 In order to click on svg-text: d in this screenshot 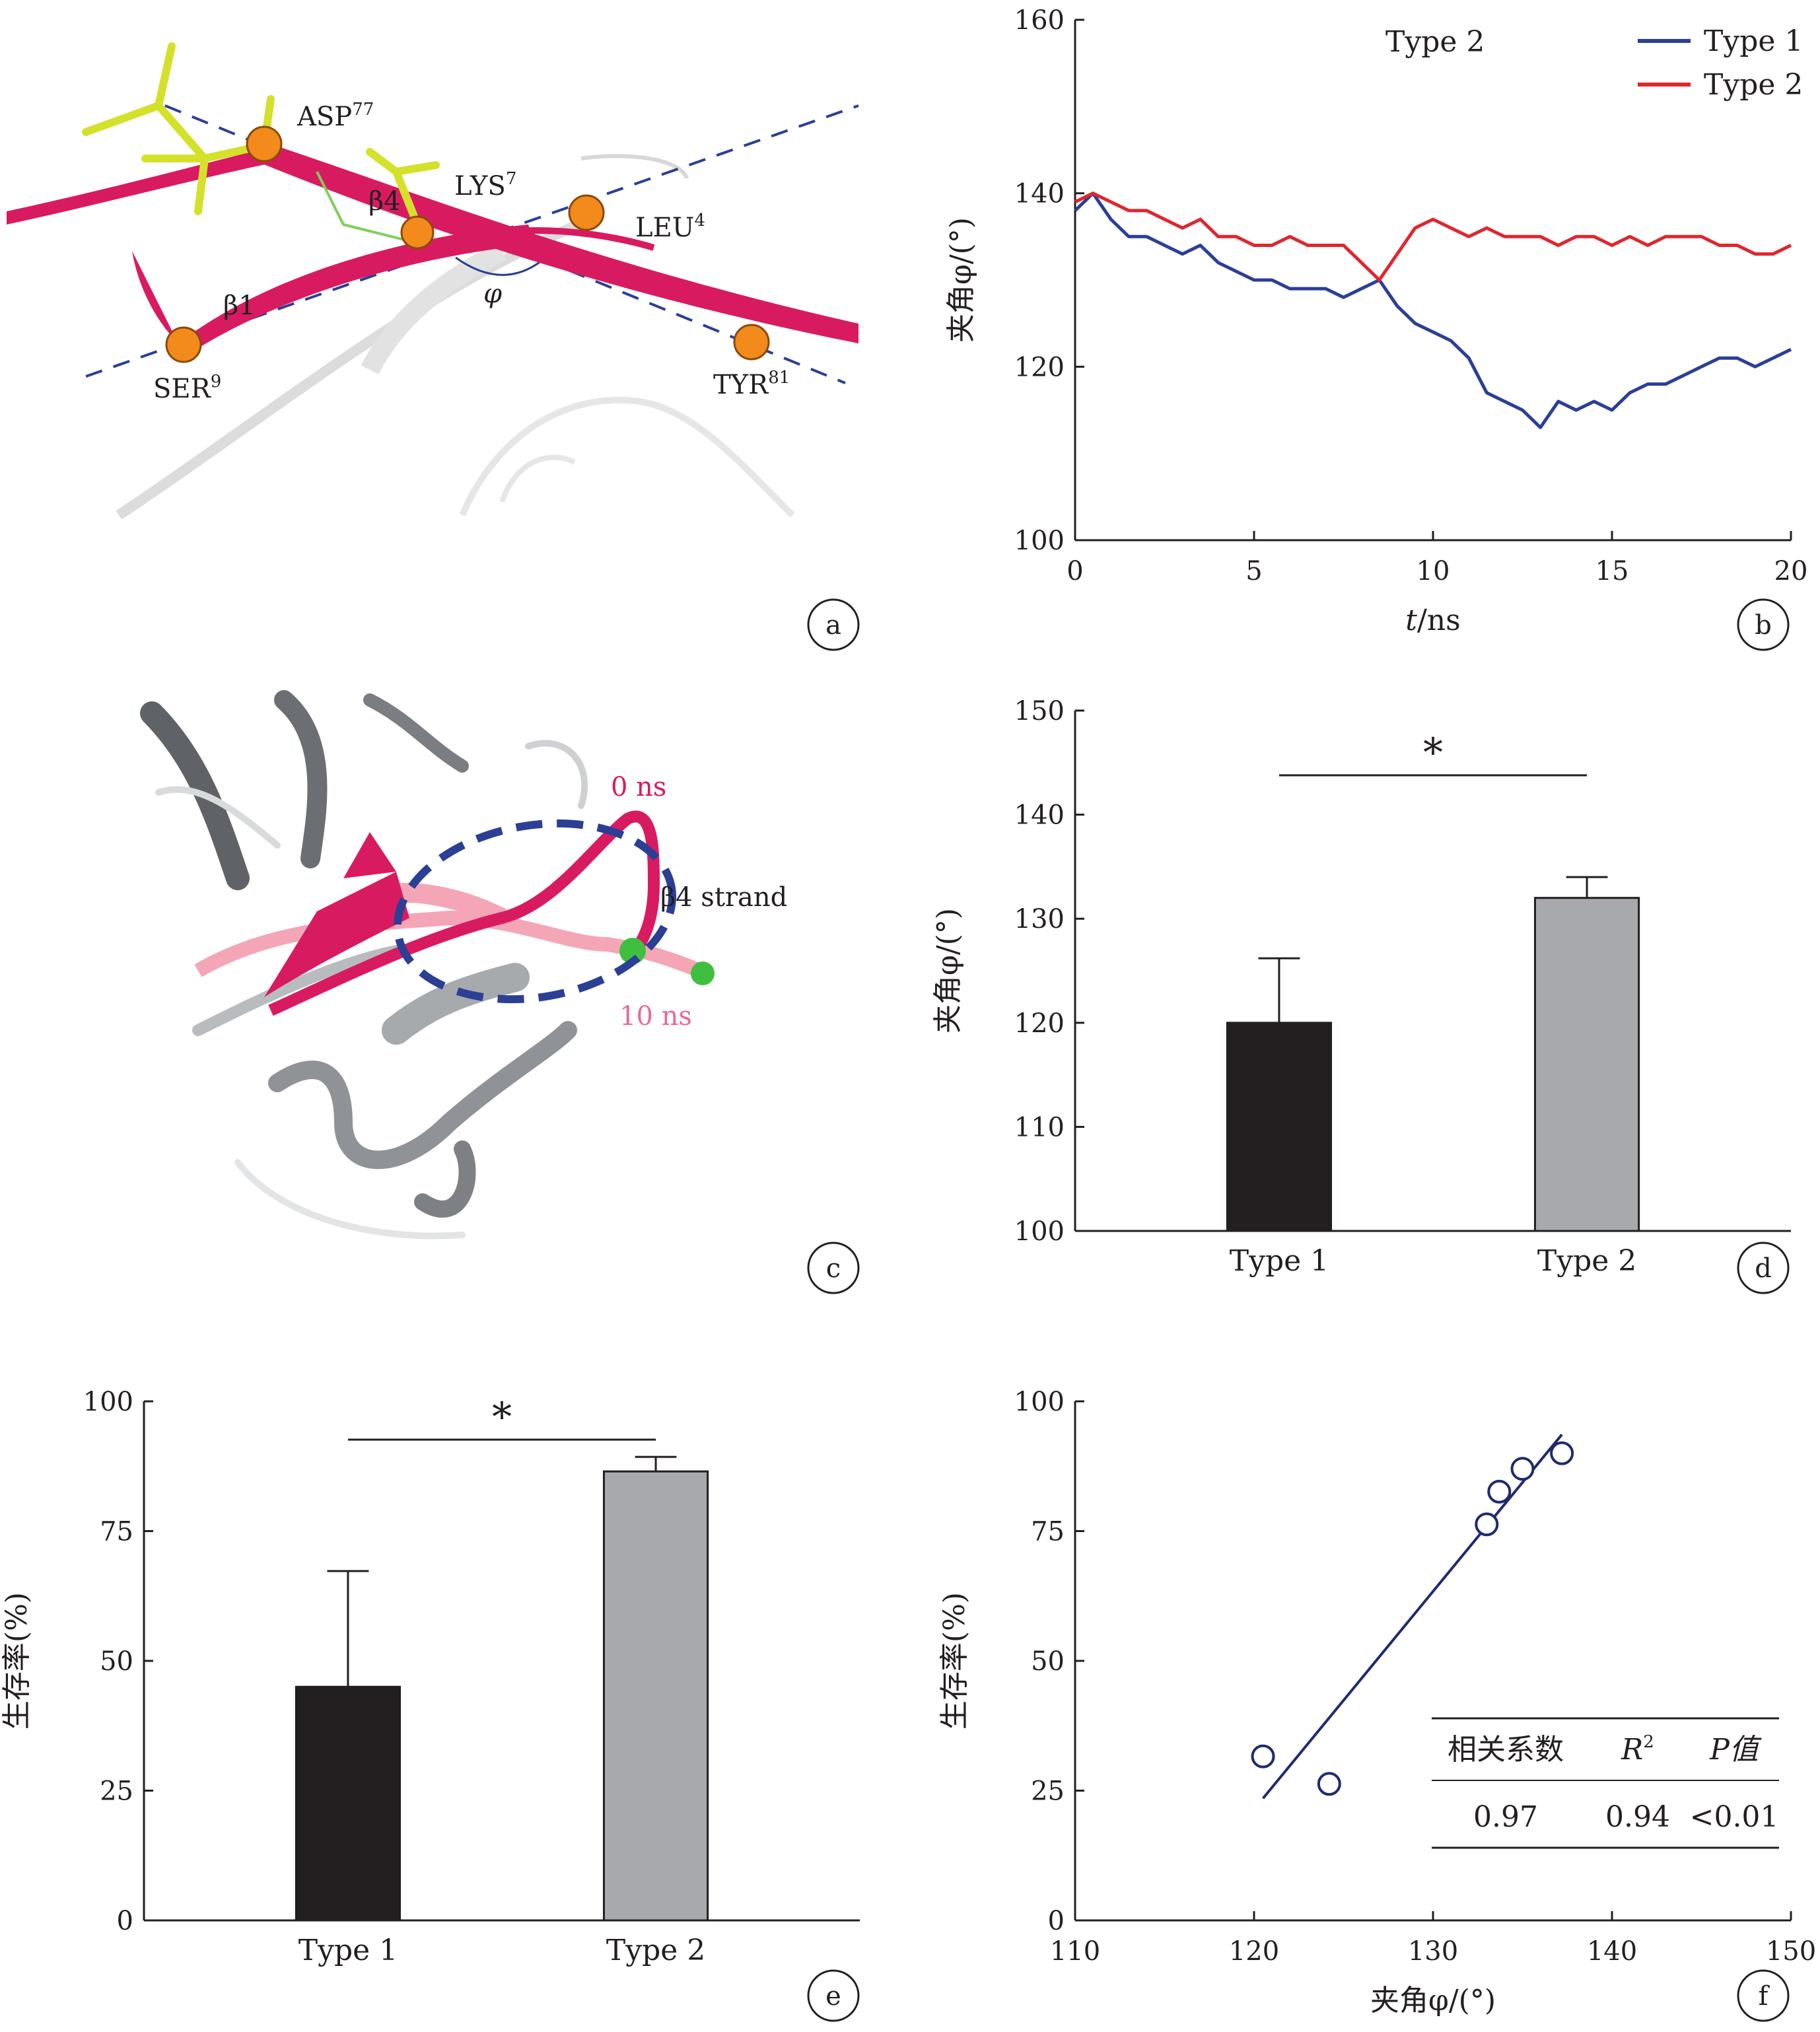, I will do `click(1763, 1269)`.